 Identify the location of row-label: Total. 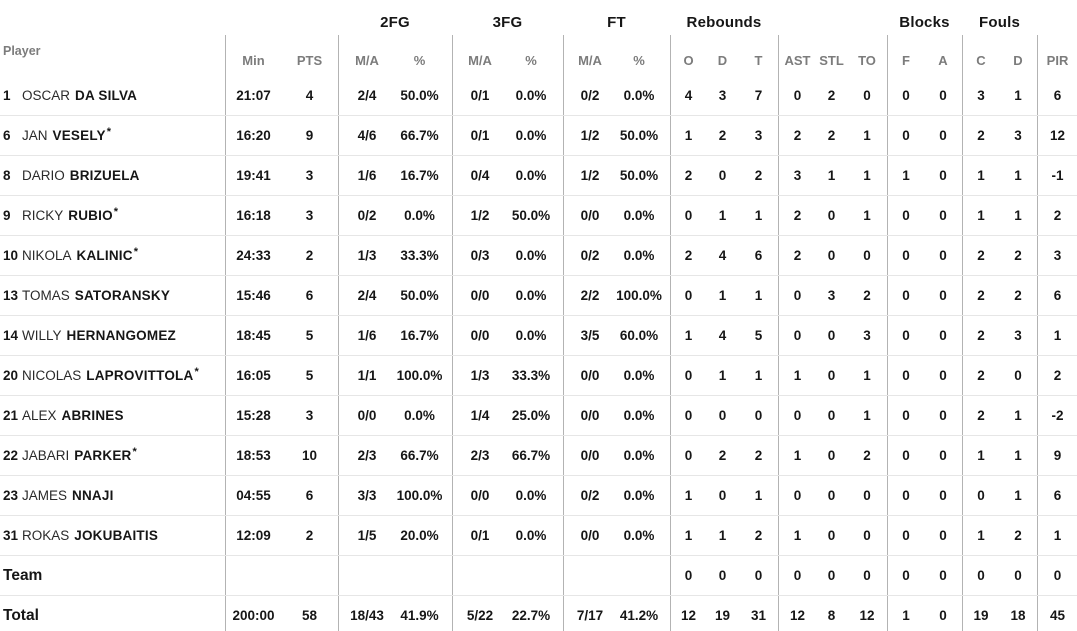
(21, 615).